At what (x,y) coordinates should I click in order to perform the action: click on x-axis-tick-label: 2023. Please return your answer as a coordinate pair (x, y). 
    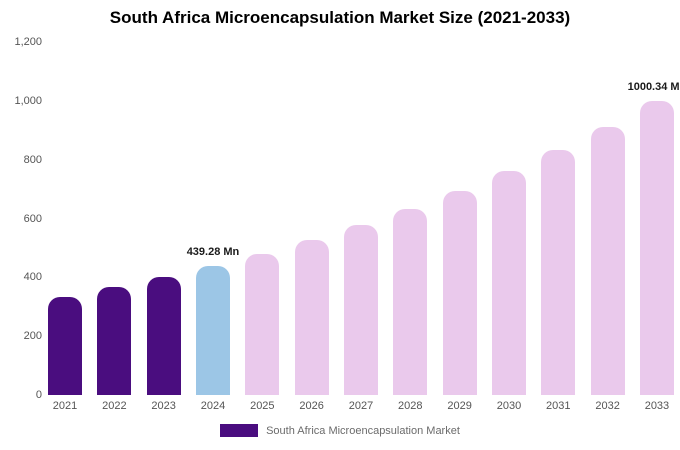
    Looking at the image, I should click on (163, 406).